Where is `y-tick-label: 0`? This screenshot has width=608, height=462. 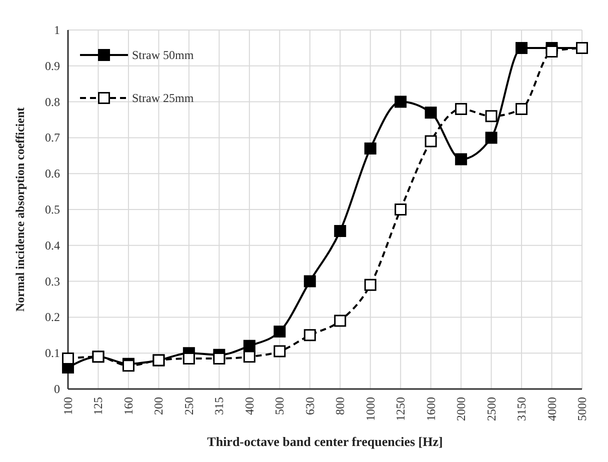 y-tick-label: 0 is located at coordinates (57, 389).